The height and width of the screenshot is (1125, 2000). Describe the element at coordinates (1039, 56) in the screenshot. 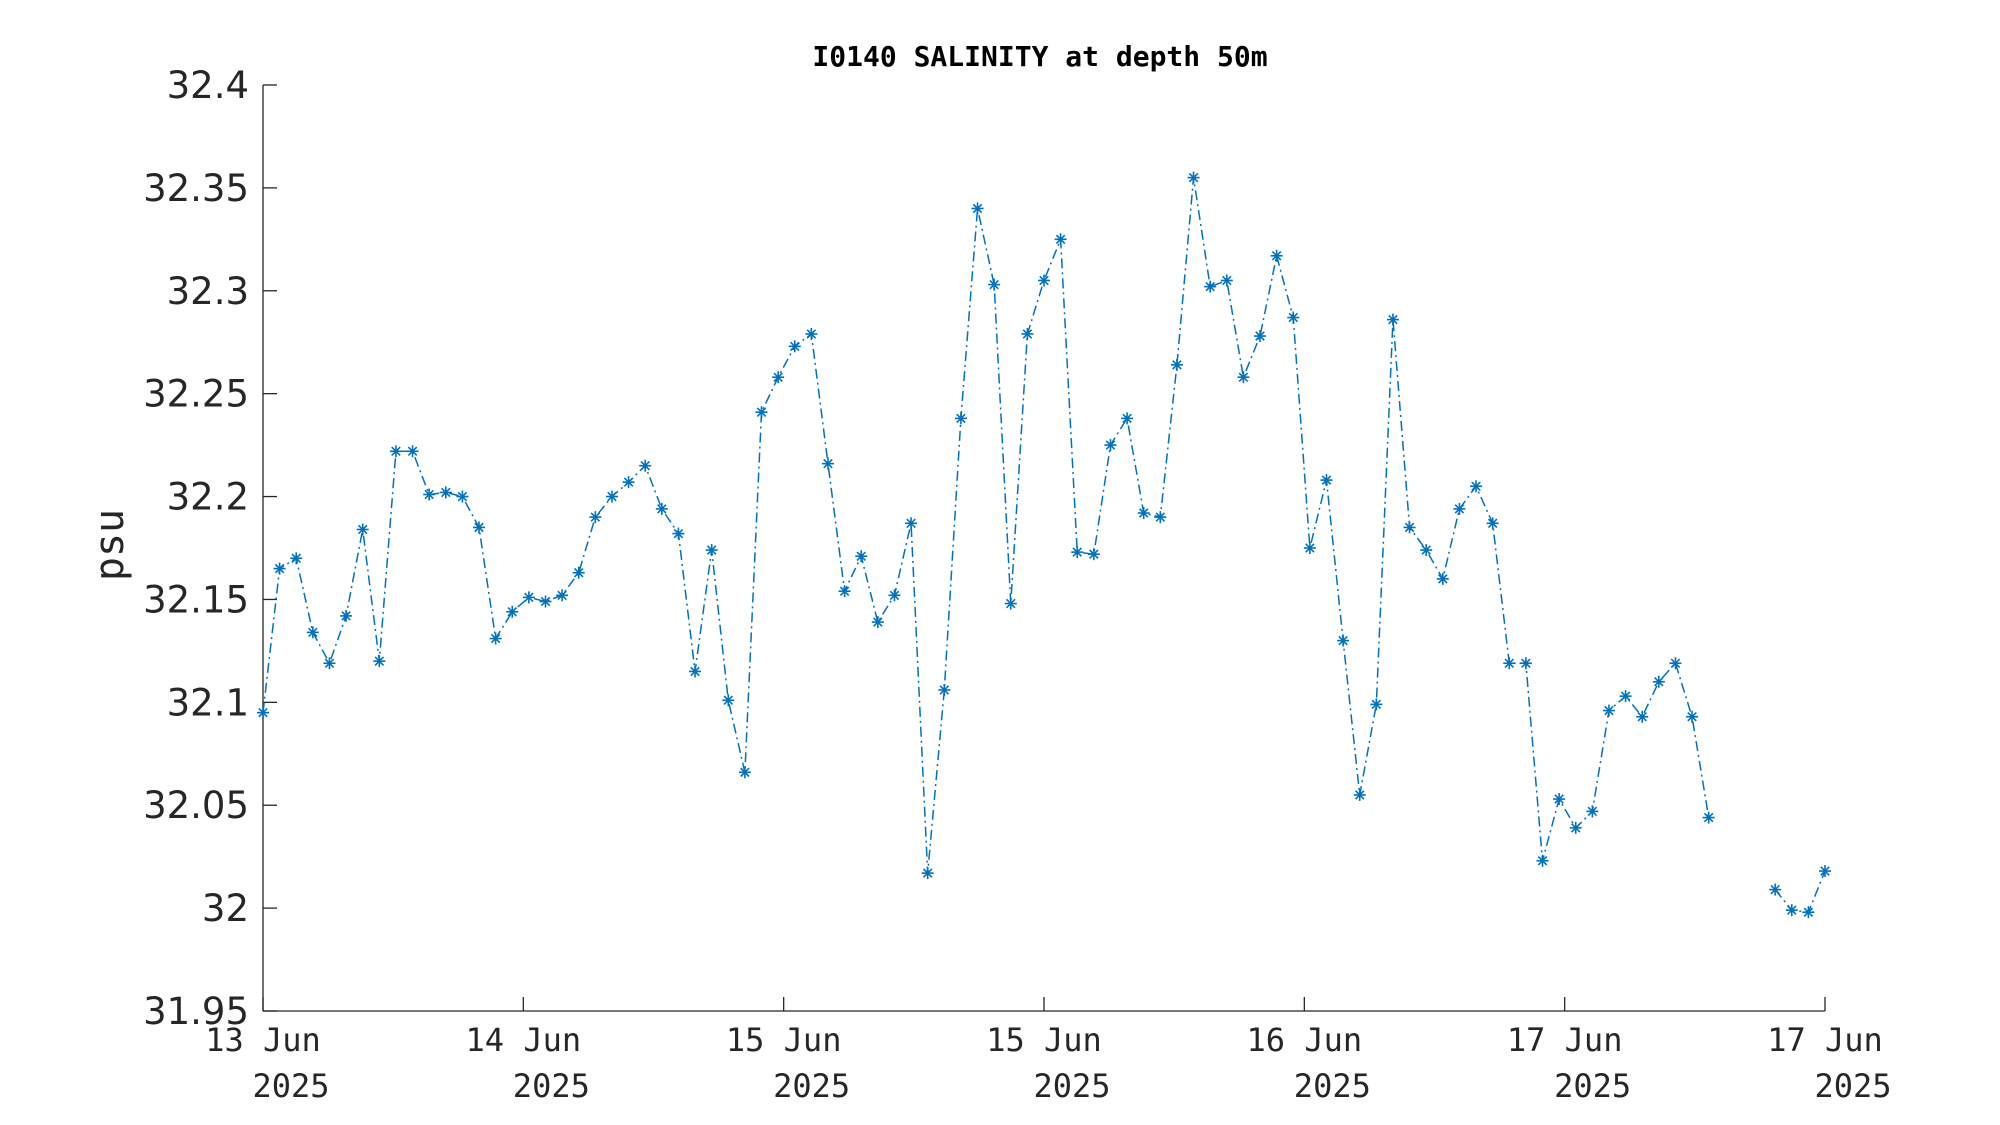

I see `chart-title: I0140 SALINITY at depth 50m` at that location.